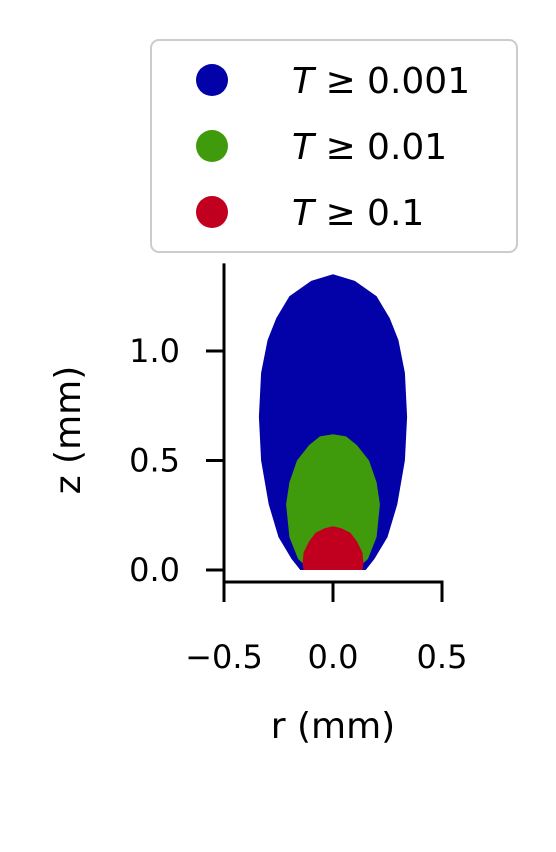  What do you see at coordinates (381, 81) in the screenshot?
I see `legend-label-1: T ≥ 0.001` at bounding box center [381, 81].